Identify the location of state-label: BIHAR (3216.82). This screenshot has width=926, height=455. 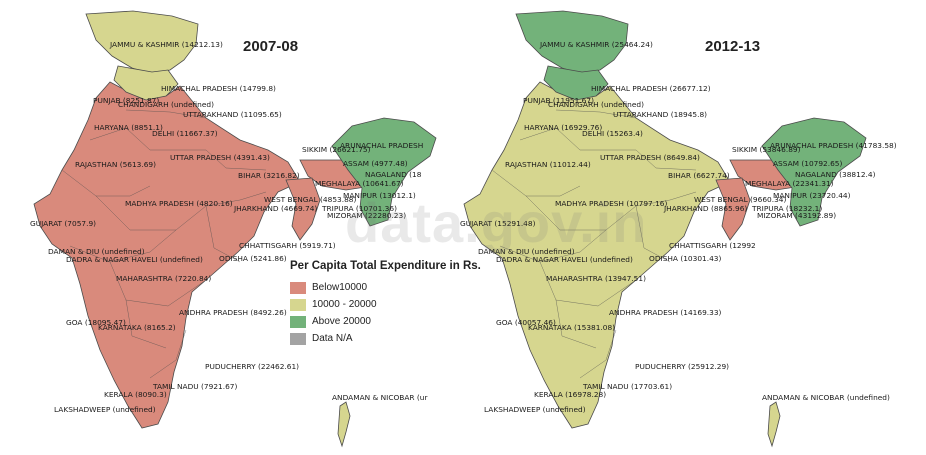
(269, 175).